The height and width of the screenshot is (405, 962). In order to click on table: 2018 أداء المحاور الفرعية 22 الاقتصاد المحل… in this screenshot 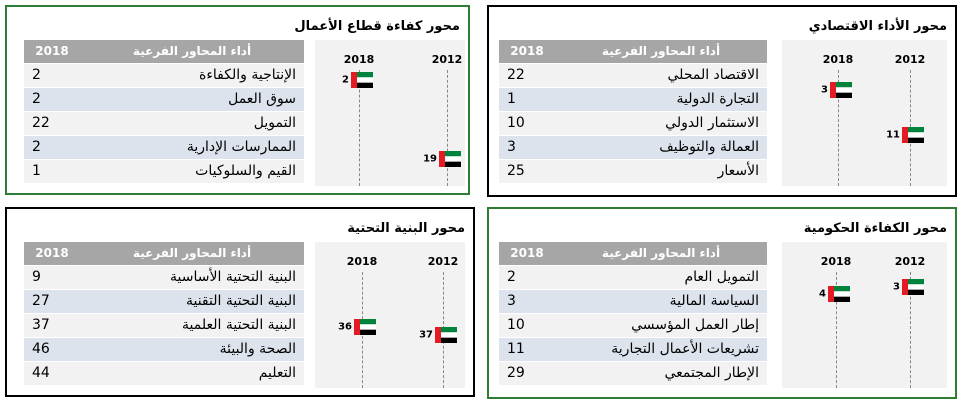, I will do `click(633, 112)`.